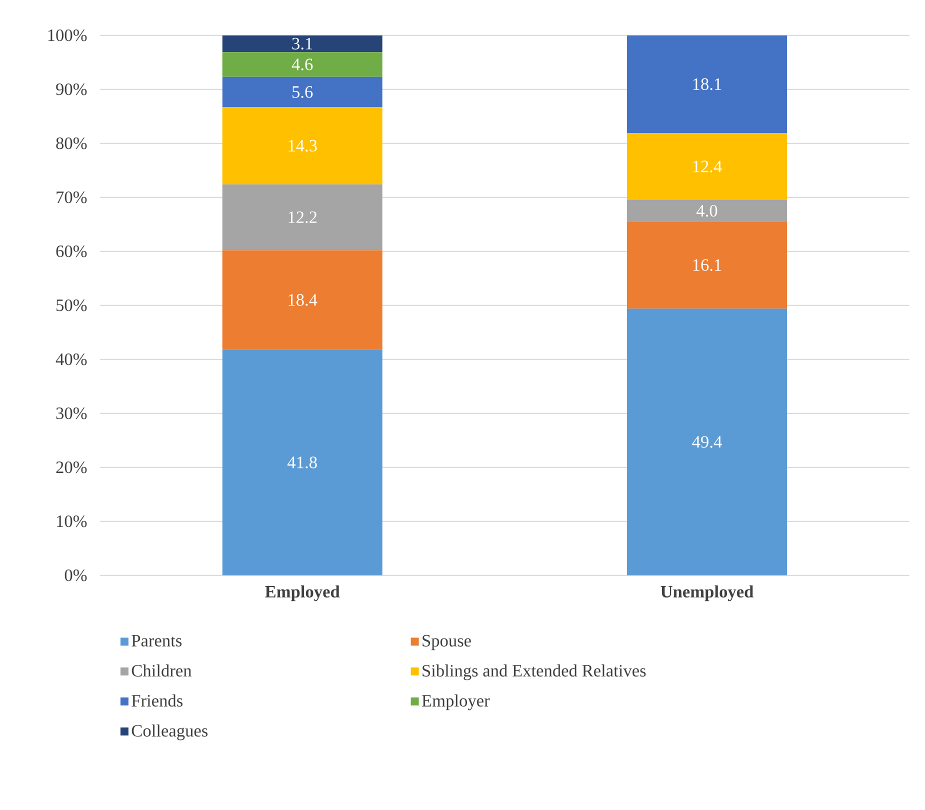 Image resolution: width=925 pixels, height=810 pixels. I want to click on data-label: 5.6, so click(302, 92).